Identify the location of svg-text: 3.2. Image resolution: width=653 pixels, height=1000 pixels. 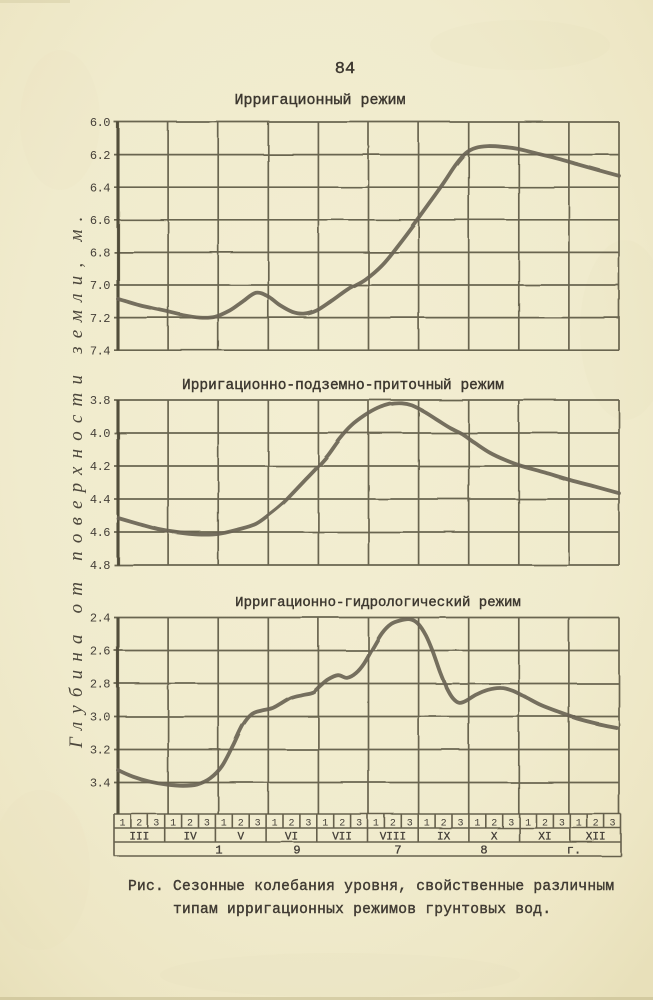
(100, 751).